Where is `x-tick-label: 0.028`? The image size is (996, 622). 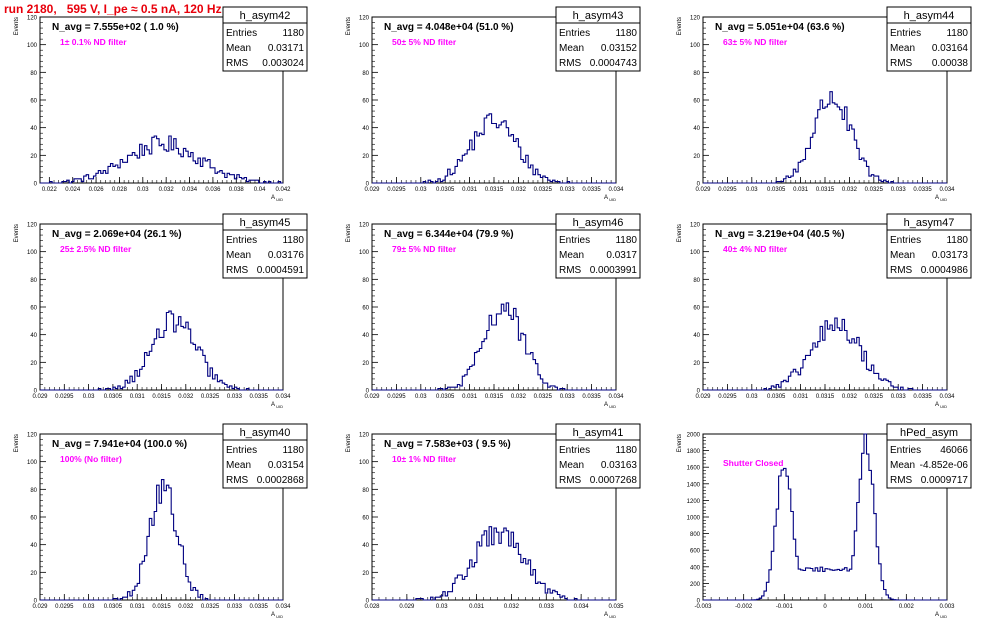
x-tick-label: 0.028 is located at coordinates (120, 190).